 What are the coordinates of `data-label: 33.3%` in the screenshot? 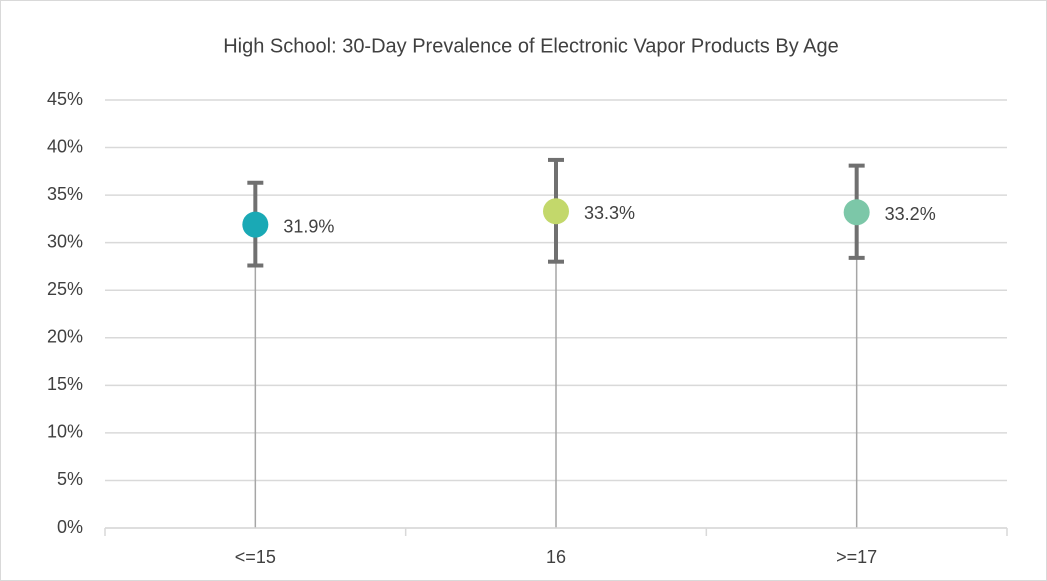 It's located at (609, 213).